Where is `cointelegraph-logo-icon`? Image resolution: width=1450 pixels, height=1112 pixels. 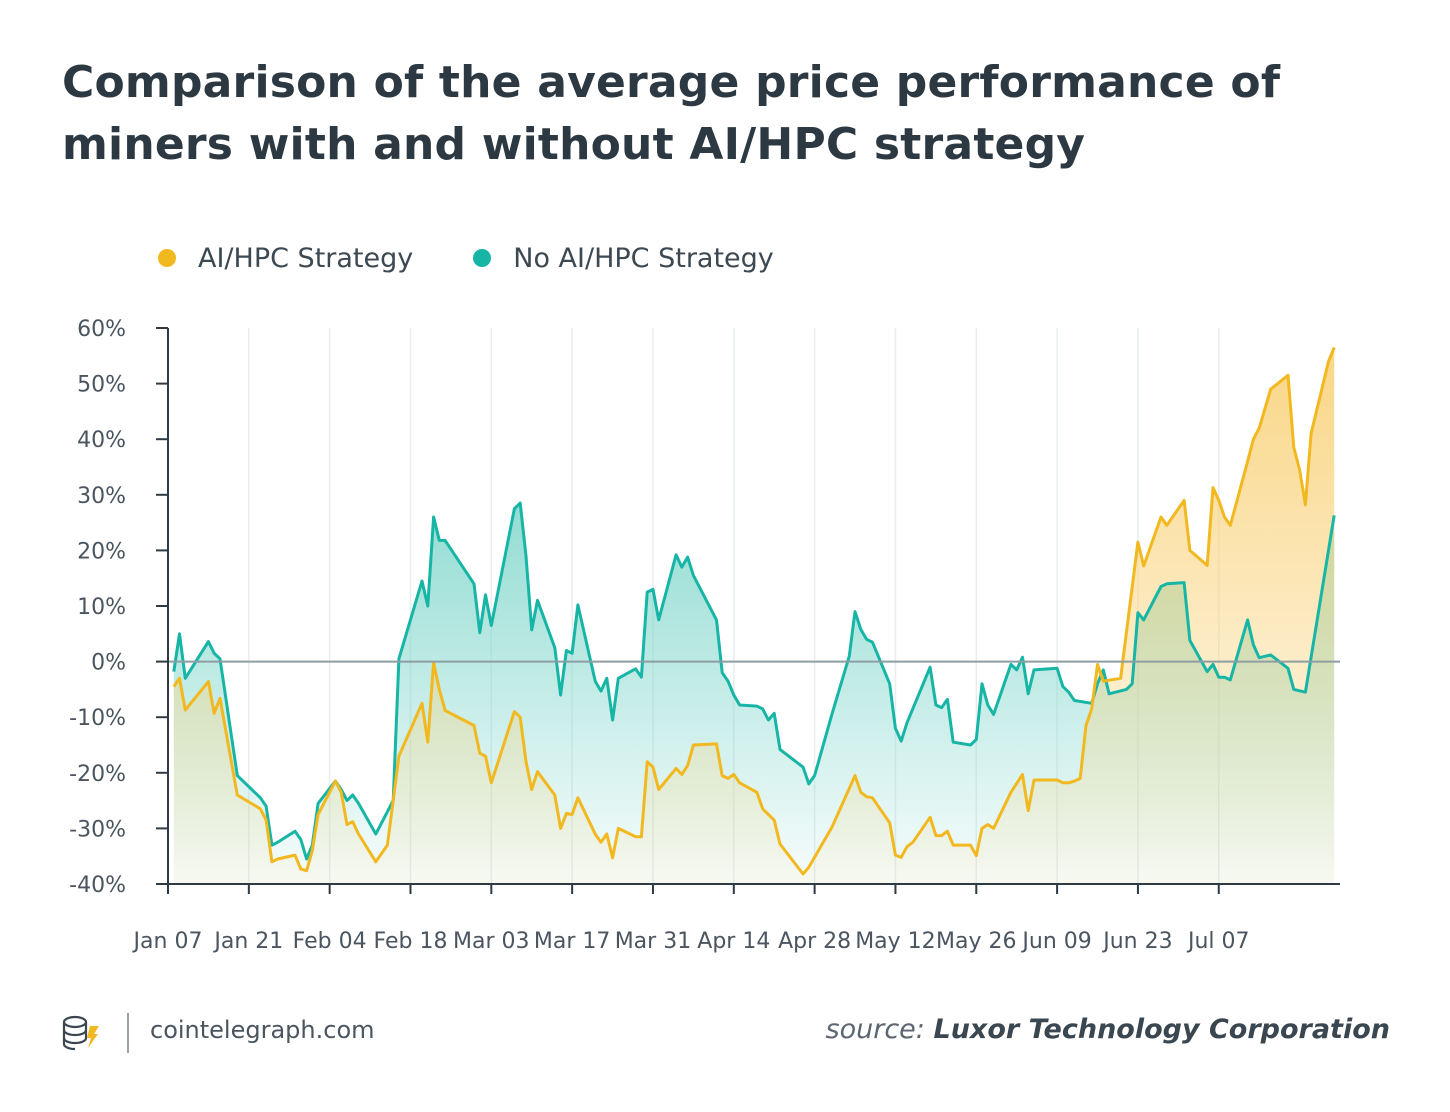 cointelegraph-logo-icon is located at coordinates (80, 1033).